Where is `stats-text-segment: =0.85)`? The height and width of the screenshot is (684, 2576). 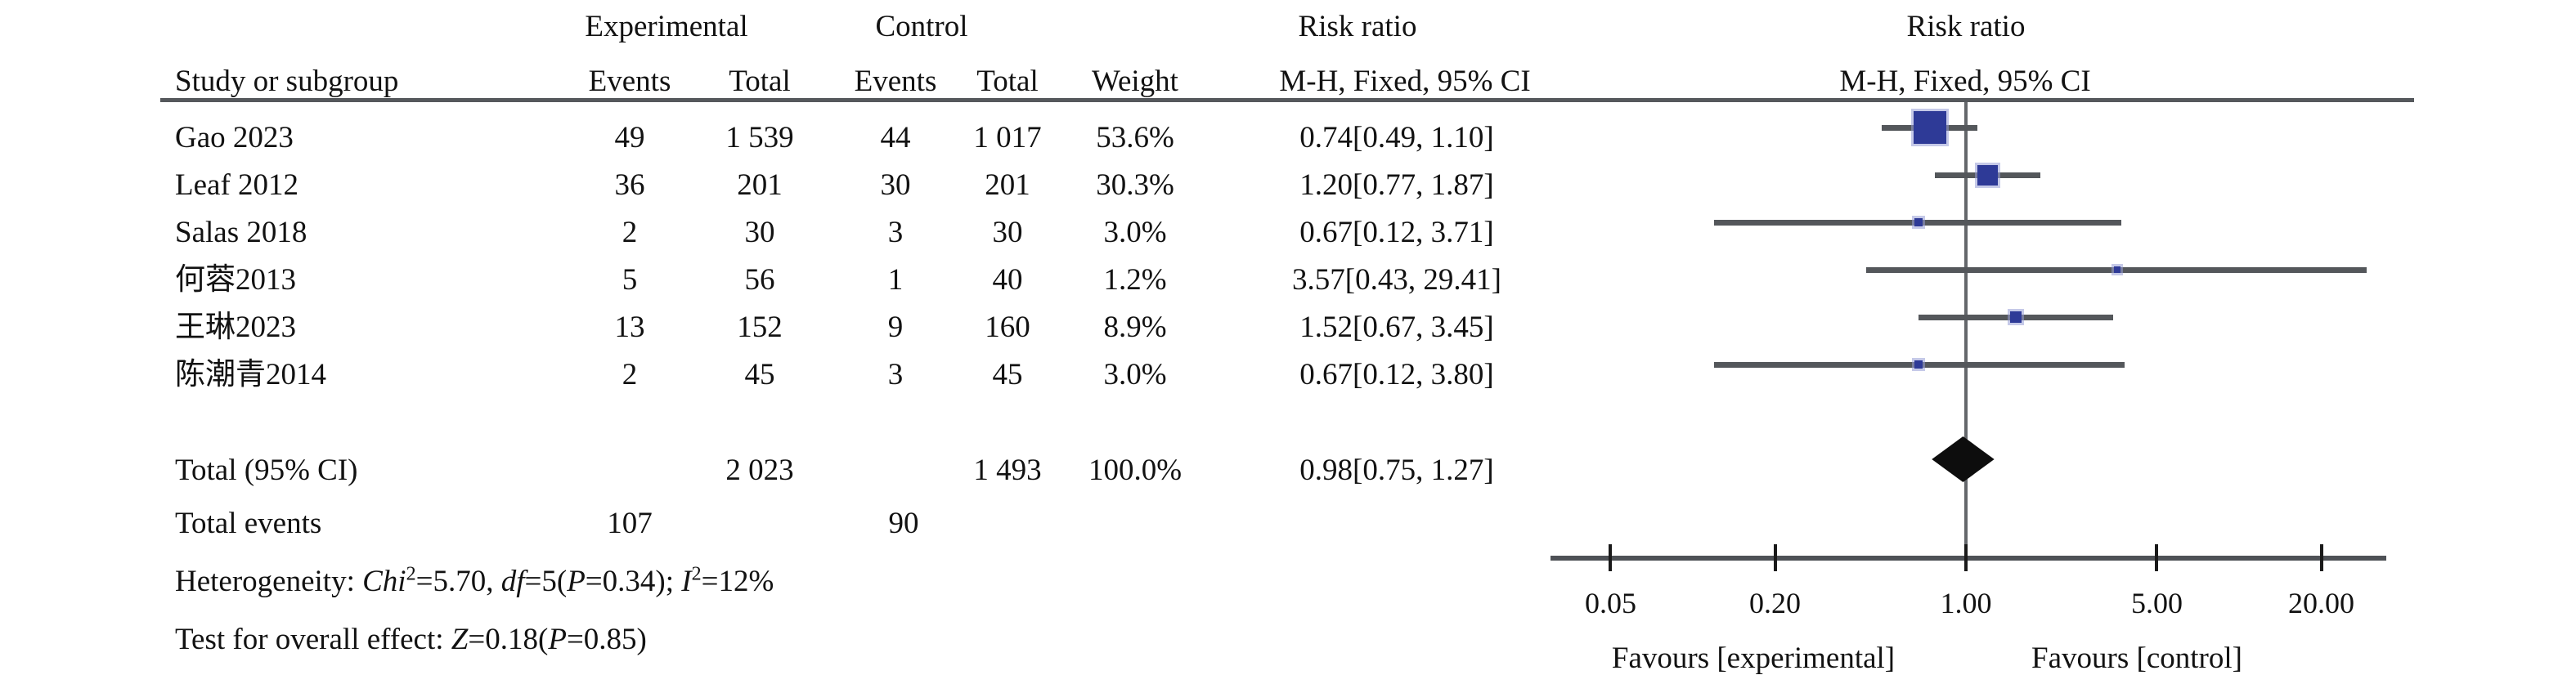
stats-text-segment: =0.85) is located at coordinates (606, 639).